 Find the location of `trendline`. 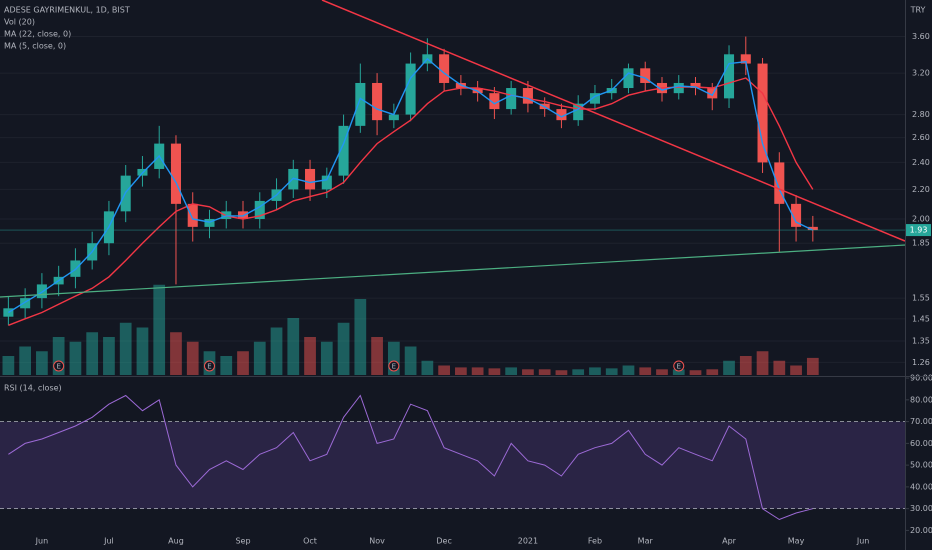

trendline is located at coordinates (453, 271).